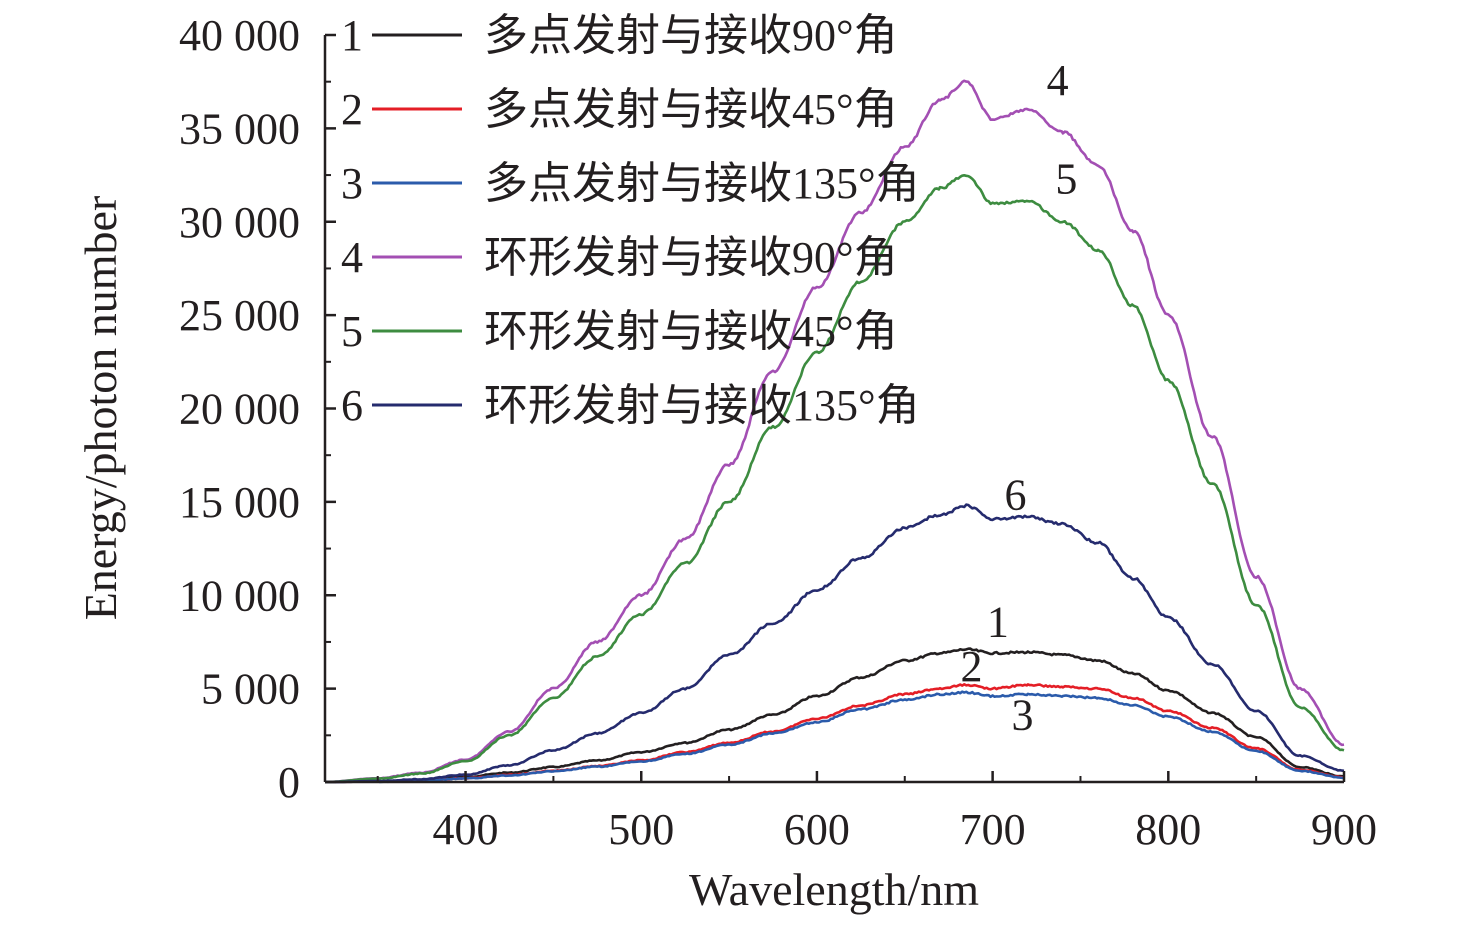 This screenshot has width=1476, height=926. Describe the element at coordinates (834, 889) in the screenshot. I see `x-axis-title: Wavelength/nm` at that location.